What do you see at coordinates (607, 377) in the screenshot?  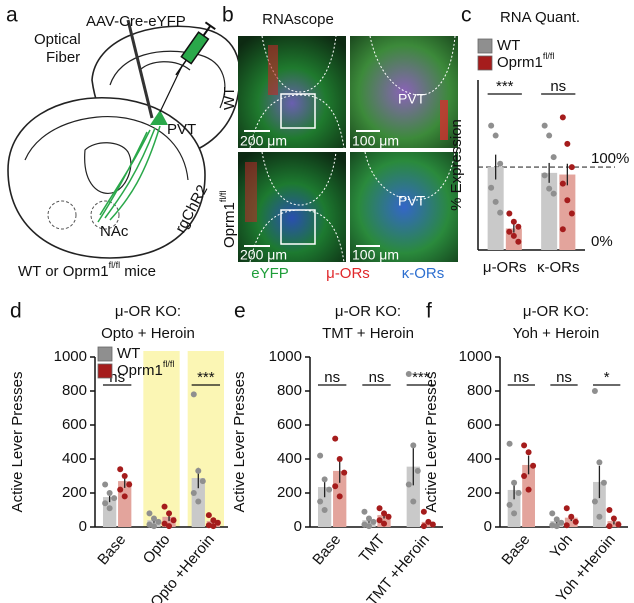 I see `significance: *` at bounding box center [607, 377].